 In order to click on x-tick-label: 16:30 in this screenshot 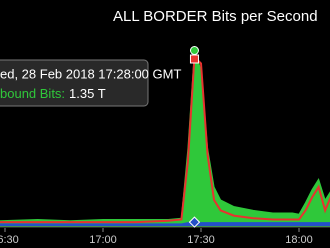, I will do `click(9, 240)`.